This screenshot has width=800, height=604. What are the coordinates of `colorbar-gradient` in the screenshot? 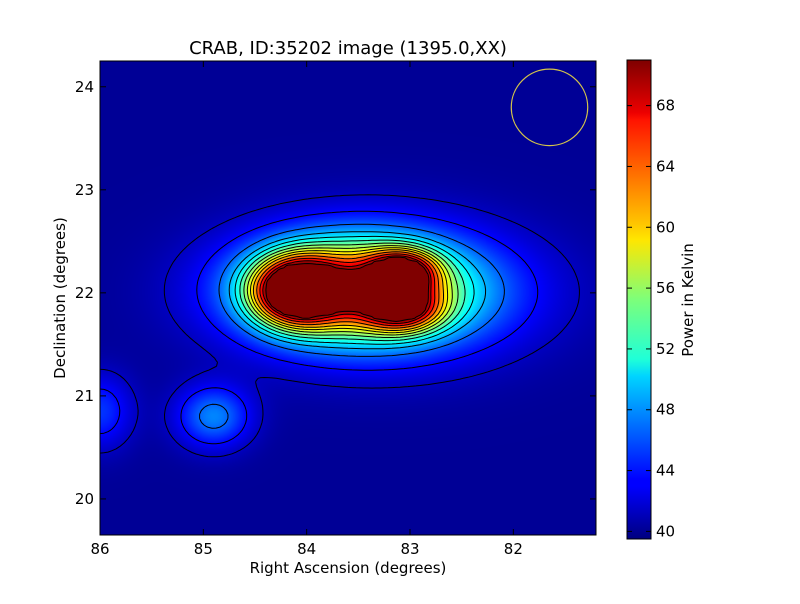 It's located at (639, 299).